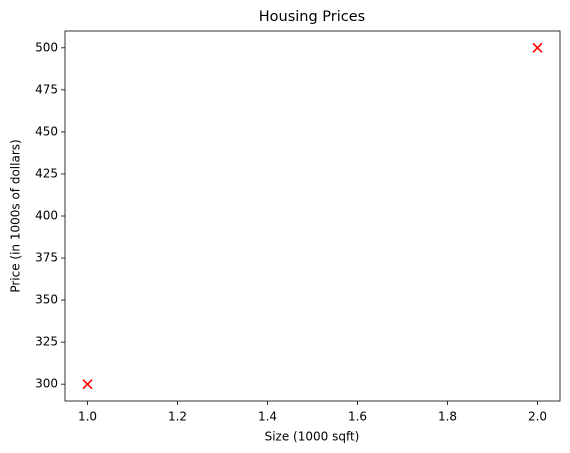  What do you see at coordinates (46, 89) in the screenshot?
I see `y-tick-label: 475` at bounding box center [46, 89].